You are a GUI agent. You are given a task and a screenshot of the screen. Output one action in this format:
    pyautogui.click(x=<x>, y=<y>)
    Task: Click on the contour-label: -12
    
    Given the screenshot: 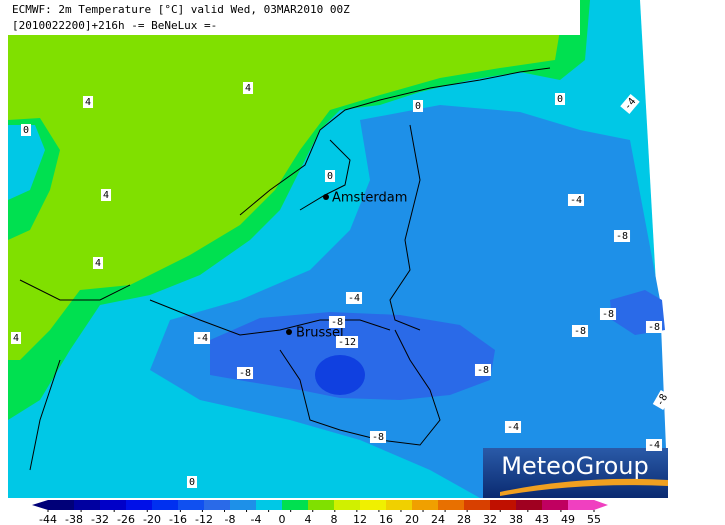 What is the action you would take?
    pyautogui.click(x=347, y=342)
    